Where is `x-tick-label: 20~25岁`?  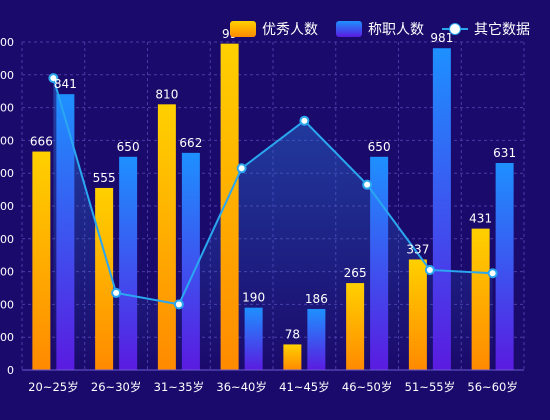
x-tick-label: 20~25岁 is located at coordinates (53, 387).